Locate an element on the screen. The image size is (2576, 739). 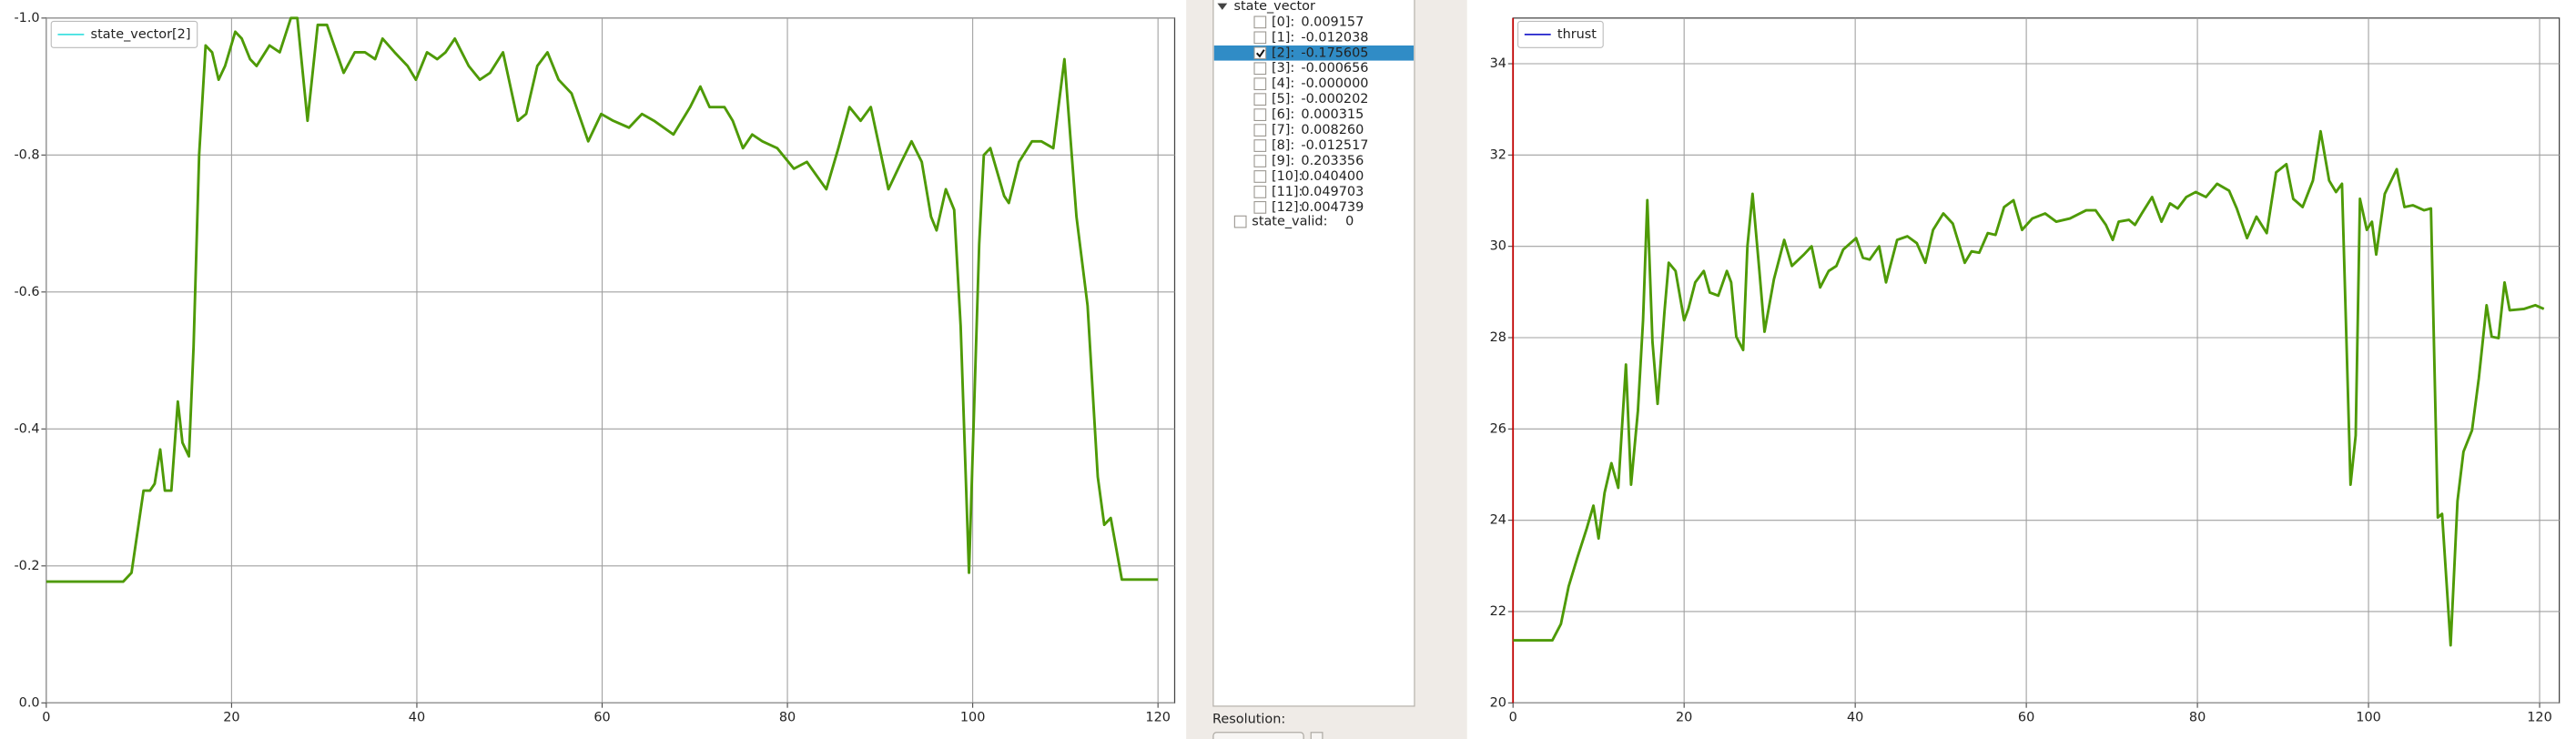
item-value: 0.009157 is located at coordinates (1332, 22).